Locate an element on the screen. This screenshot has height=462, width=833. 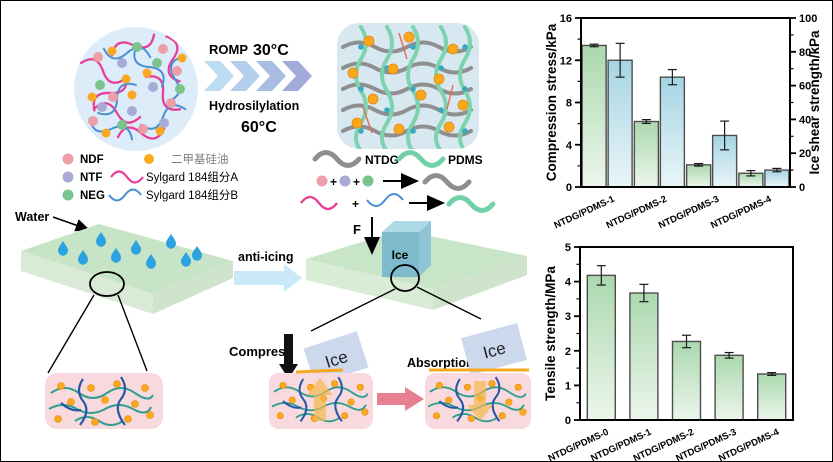
hydrosilylation-temp: 60°C is located at coordinates (259, 127).